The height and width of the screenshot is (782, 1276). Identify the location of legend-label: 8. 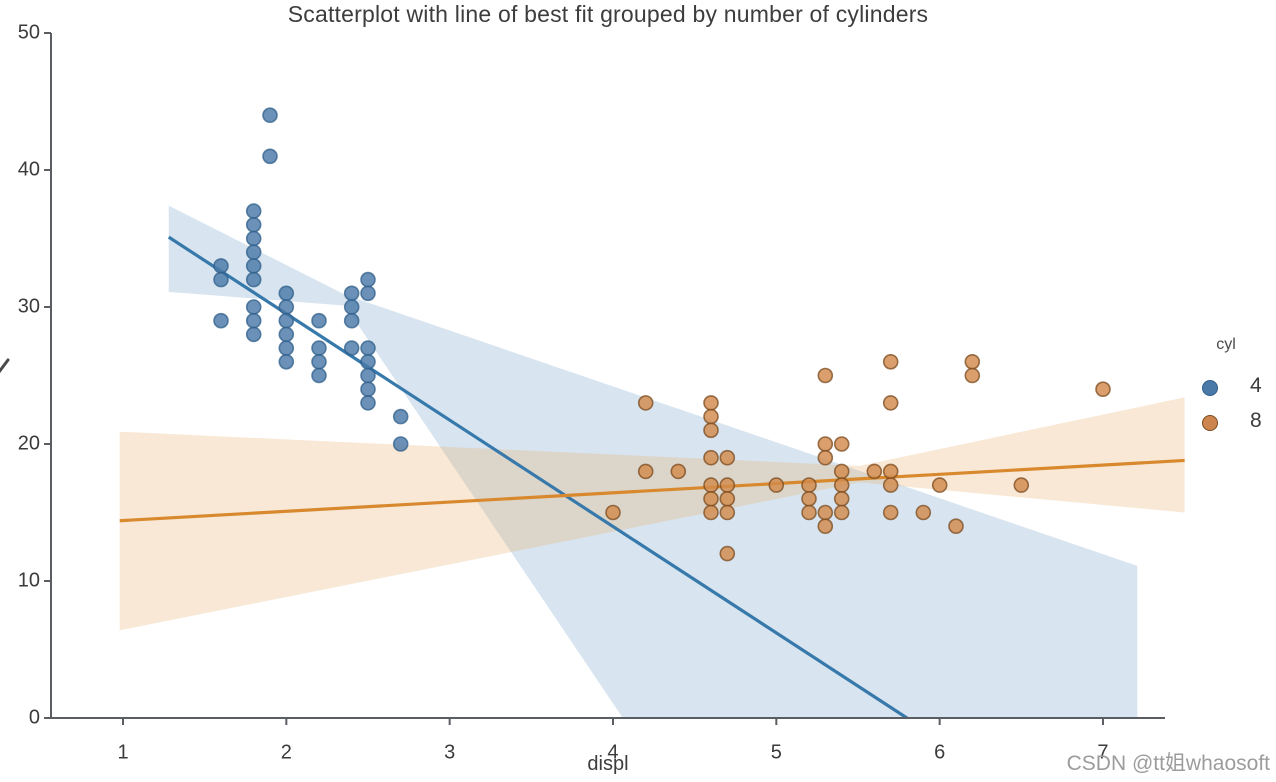
(1256, 420).